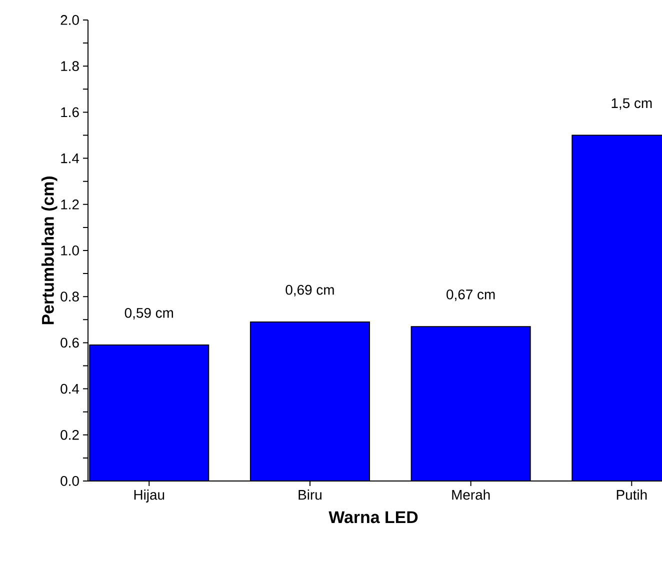 This screenshot has height=580, width=662. I want to click on data-label: 1,5 cm, so click(632, 104).